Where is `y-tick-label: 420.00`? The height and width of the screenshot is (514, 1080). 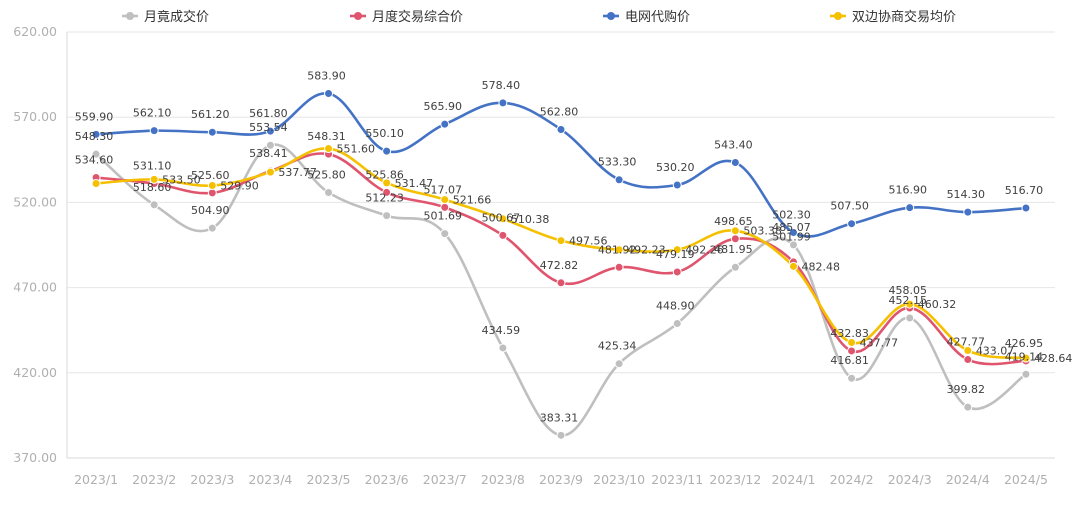
y-tick-label: 420.00 is located at coordinates (35, 372).